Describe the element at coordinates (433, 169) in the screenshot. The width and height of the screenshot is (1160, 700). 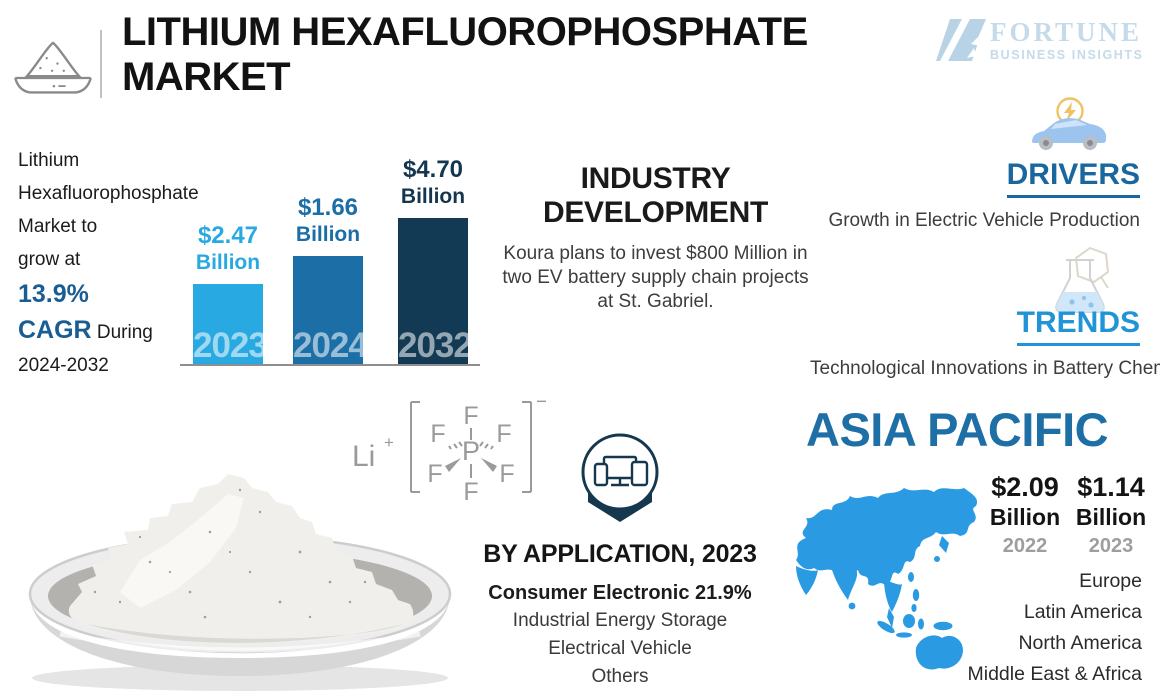
I see `bar-value: $4.70` at that location.